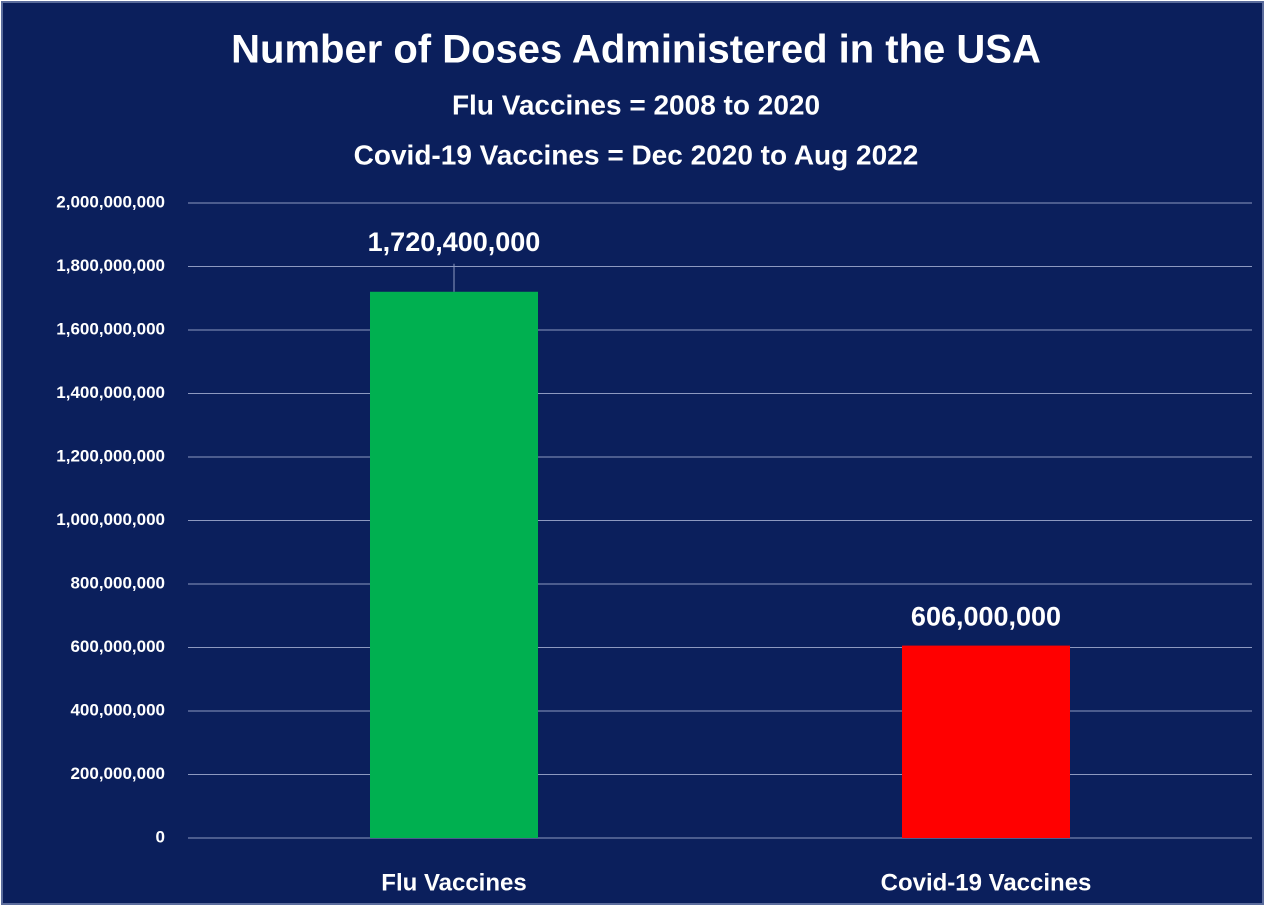 The width and height of the screenshot is (1265, 906). Describe the element at coordinates (110, 201) in the screenshot. I see `y-tick-label: 2,000,000,000` at that location.